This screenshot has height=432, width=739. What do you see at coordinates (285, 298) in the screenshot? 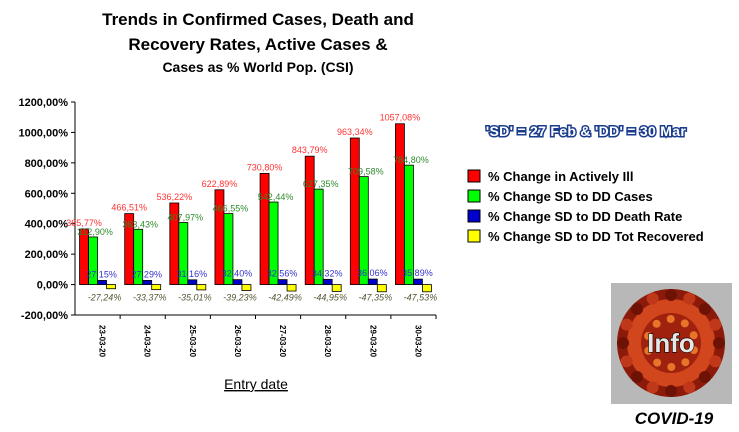
I see `label-sd-dd-tot-recovered: -42,49%` at bounding box center [285, 298].